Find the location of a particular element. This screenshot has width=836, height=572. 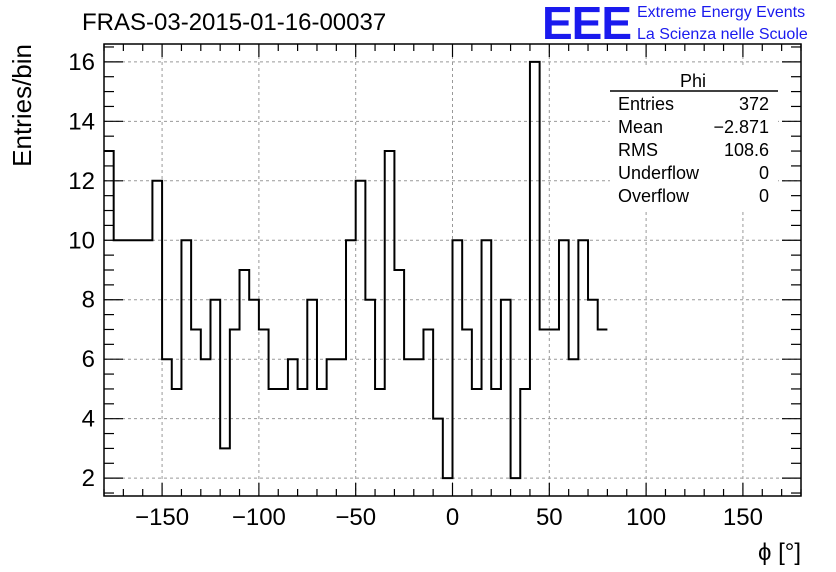

stats-value: 108.6 is located at coordinates (746, 150).